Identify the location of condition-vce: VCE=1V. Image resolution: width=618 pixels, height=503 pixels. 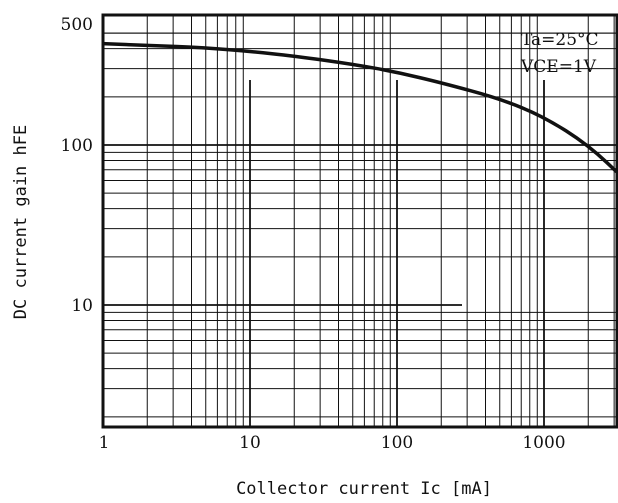
(558, 67).